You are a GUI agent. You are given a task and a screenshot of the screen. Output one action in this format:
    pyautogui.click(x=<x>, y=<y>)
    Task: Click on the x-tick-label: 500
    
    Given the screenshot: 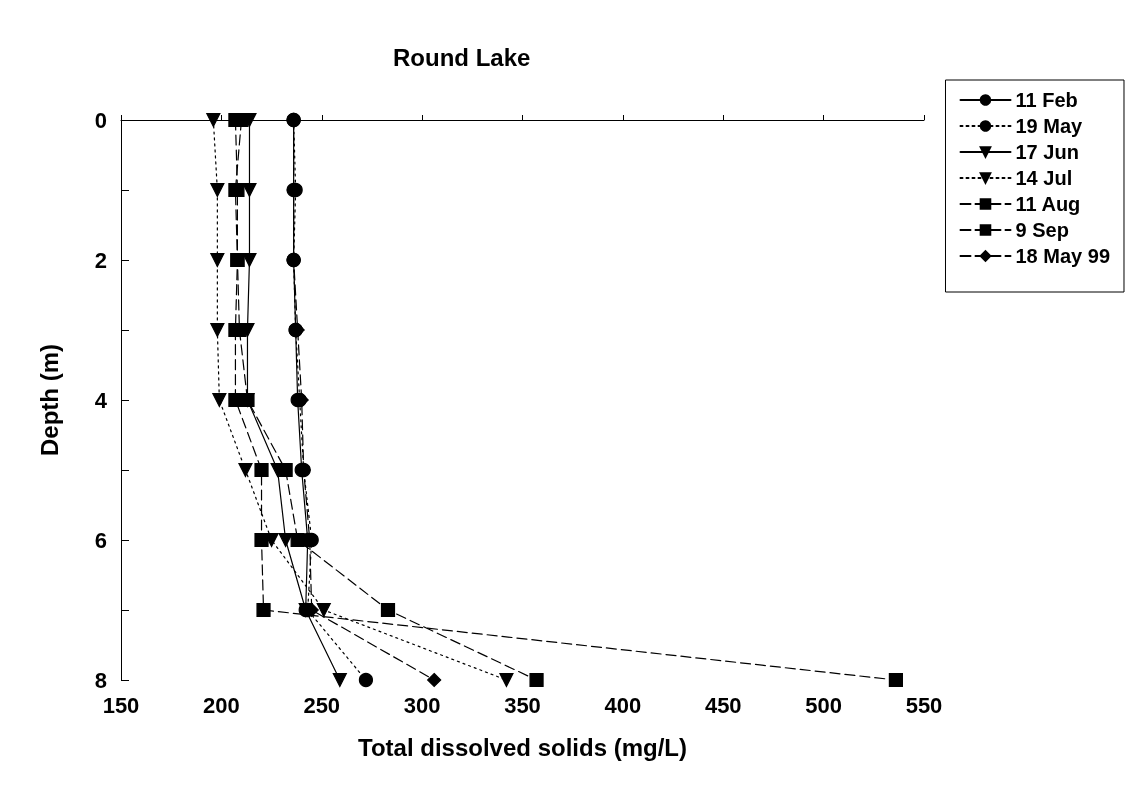 What is the action you would take?
    pyautogui.click(x=823, y=705)
    